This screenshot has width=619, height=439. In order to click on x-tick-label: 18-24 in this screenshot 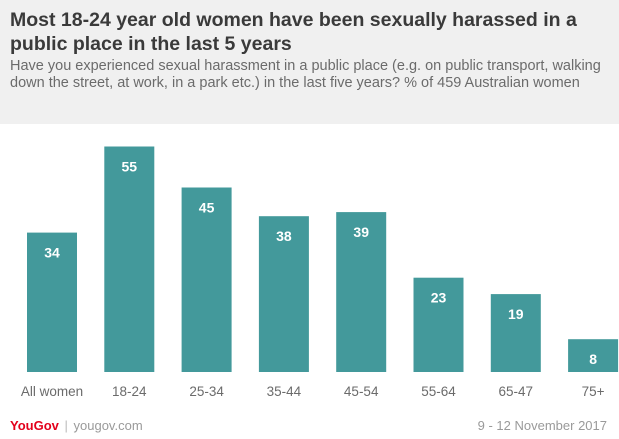, I will do `click(129, 391)`.